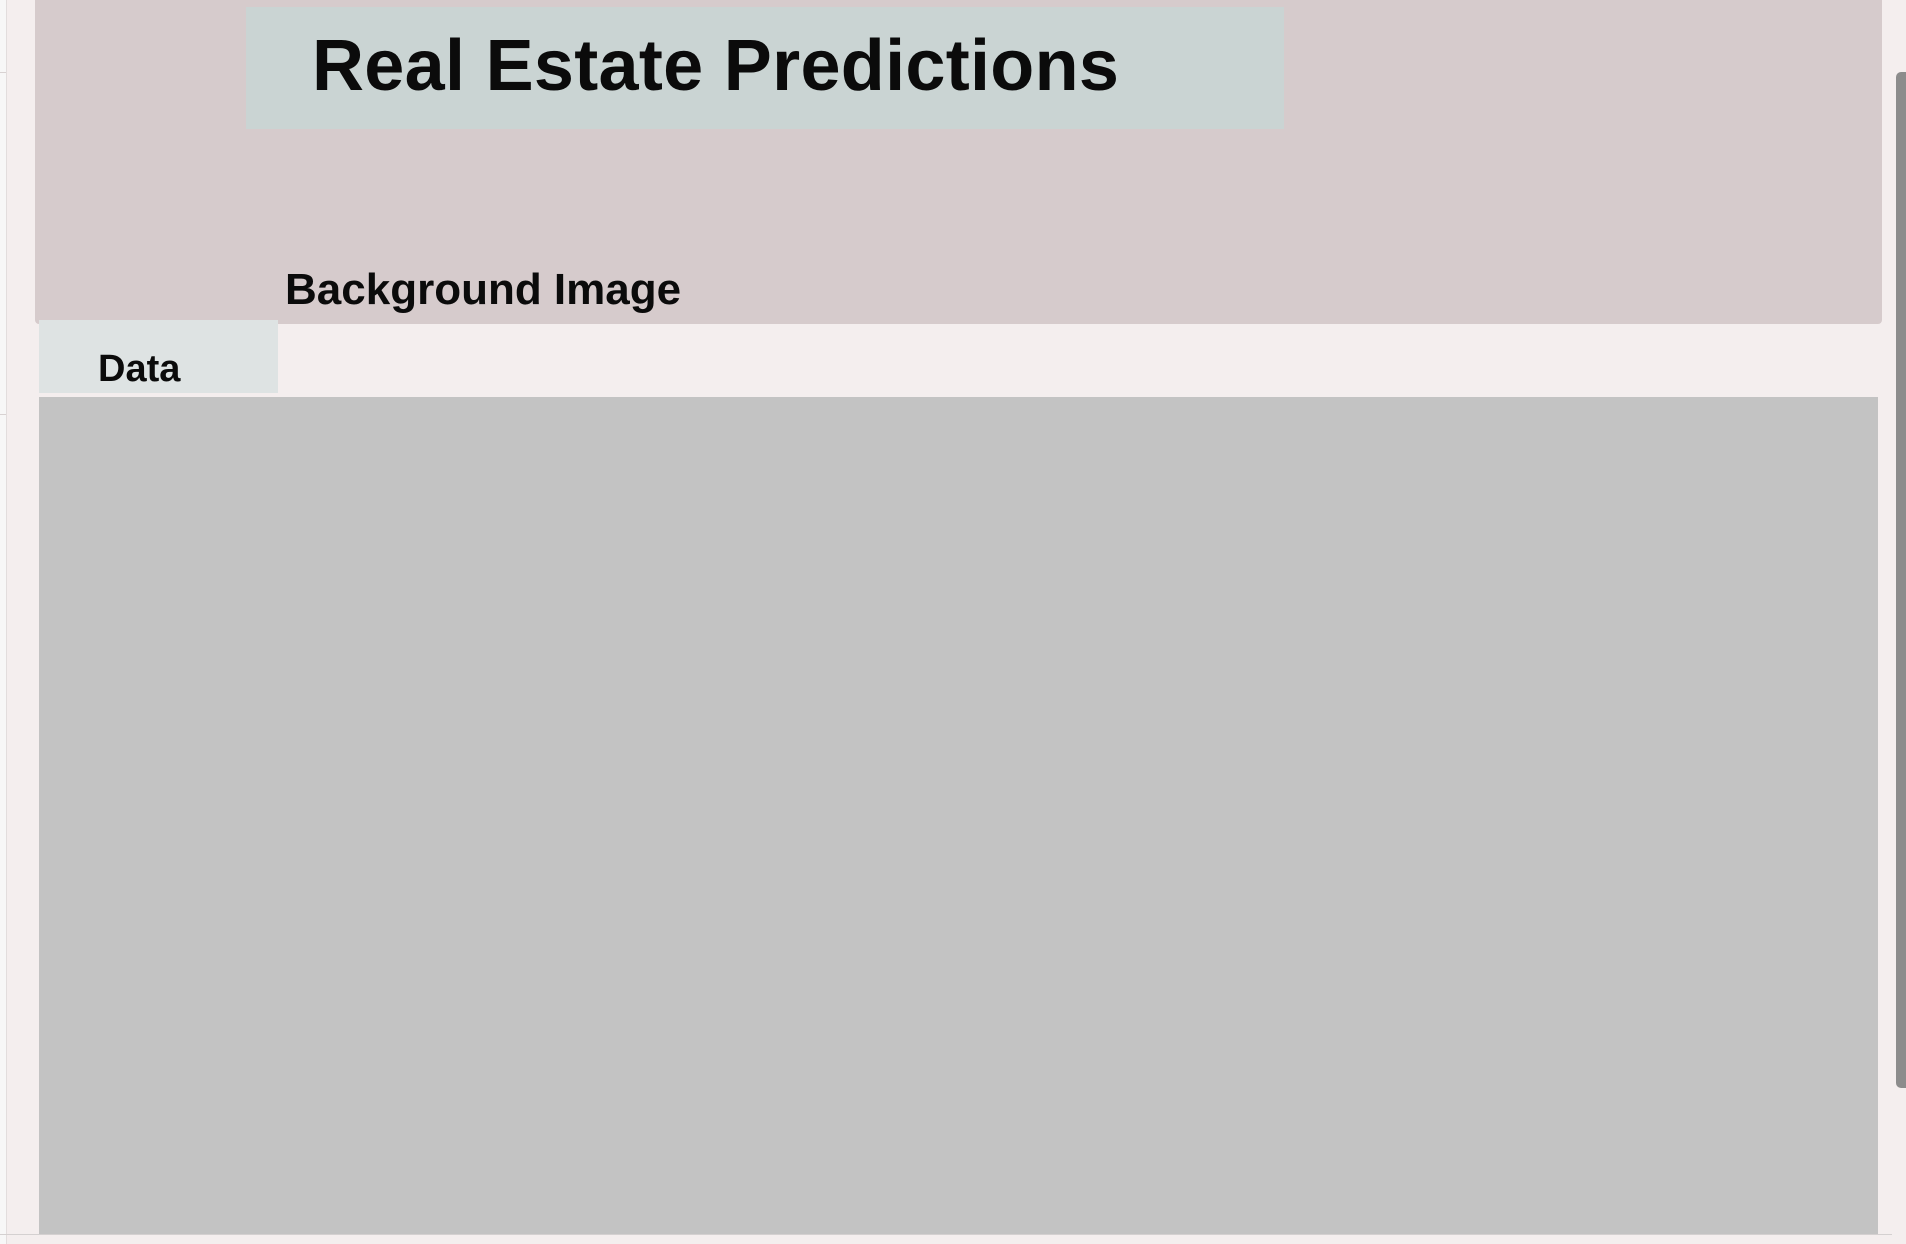 Image resolution: width=1906 pixels, height=1244 pixels. What do you see at coordinates (3, 622) in the screenshot?
I see `left-gutter` at bounding box center [3, 622].